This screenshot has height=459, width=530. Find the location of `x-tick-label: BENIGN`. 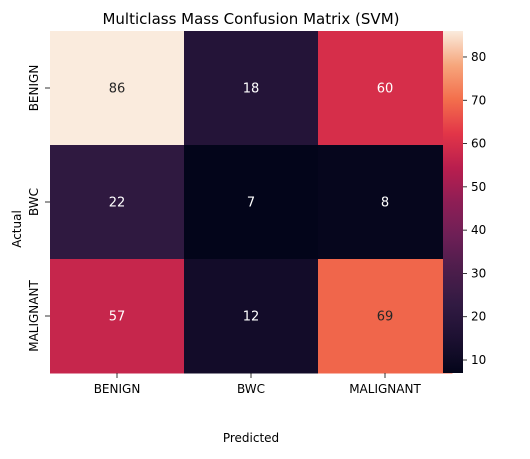

x-tick-label: BENIGN is located at coordinates (117, 389).